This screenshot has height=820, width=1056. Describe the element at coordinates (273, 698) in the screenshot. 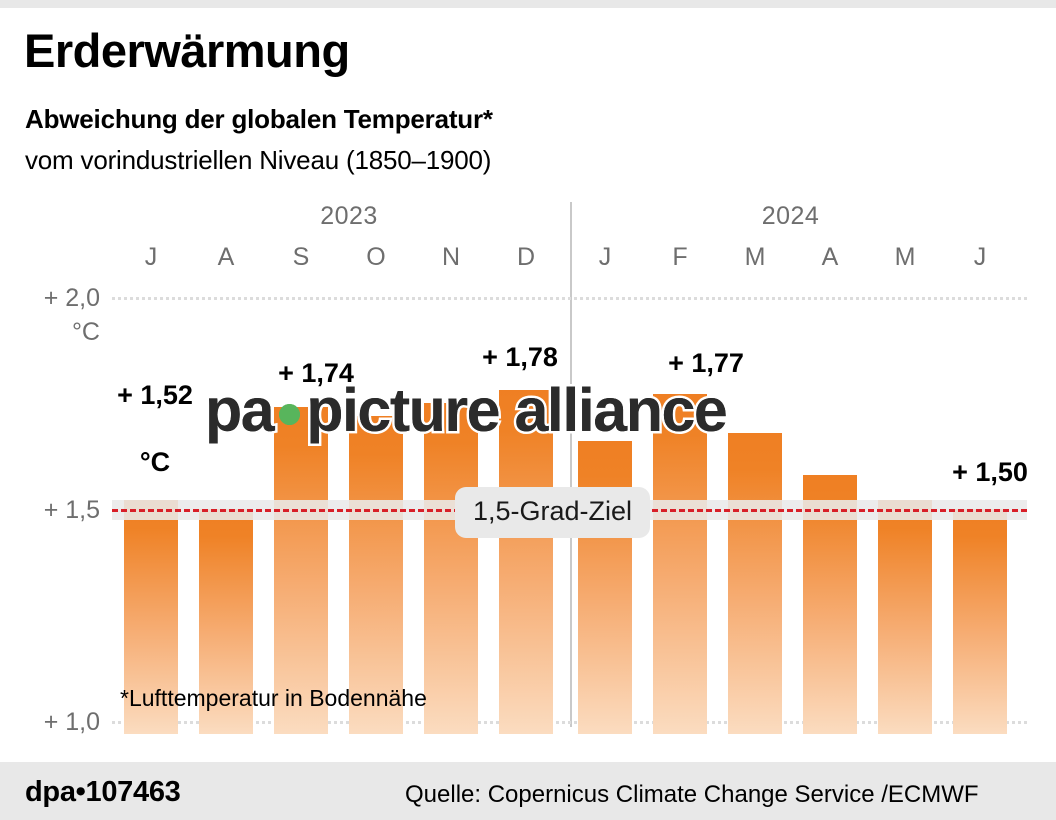

I see `chart-footnote: *Lufttemperatur in Bodennähe` at that location.